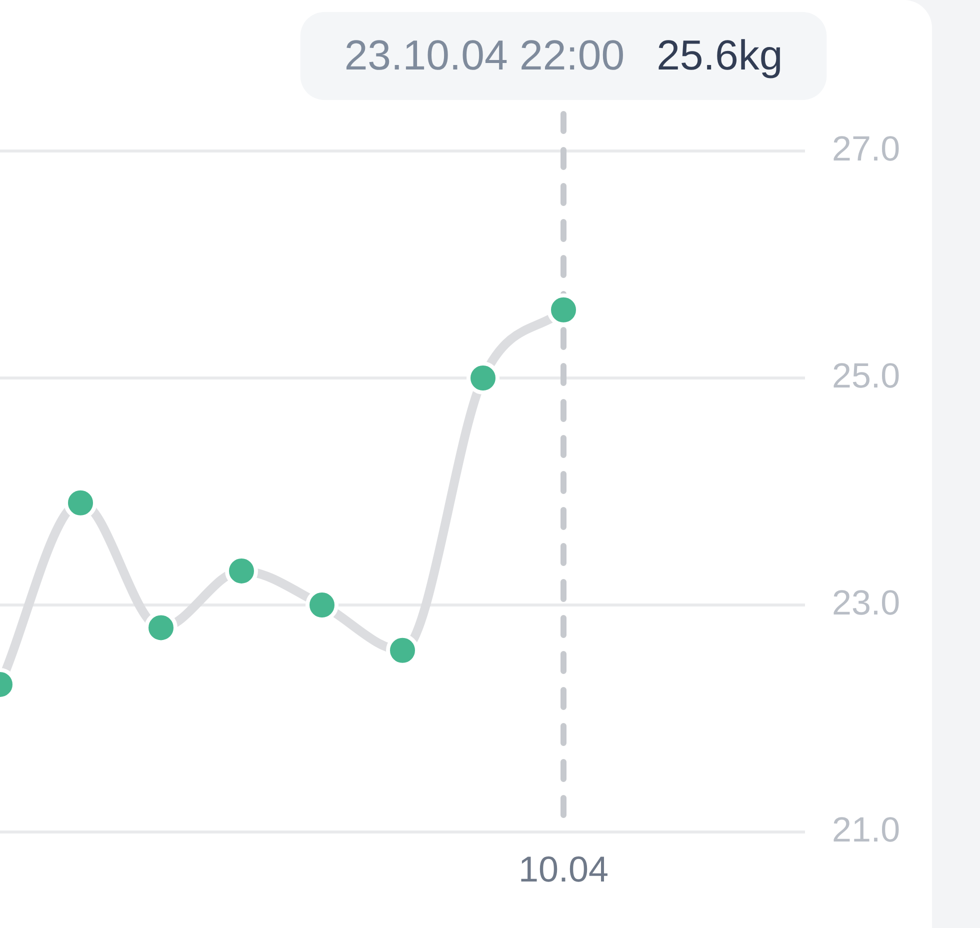  Describe the element at coordinates (866, 603) in the screenshot. I see `y-tick-label: 23.0` at that location.